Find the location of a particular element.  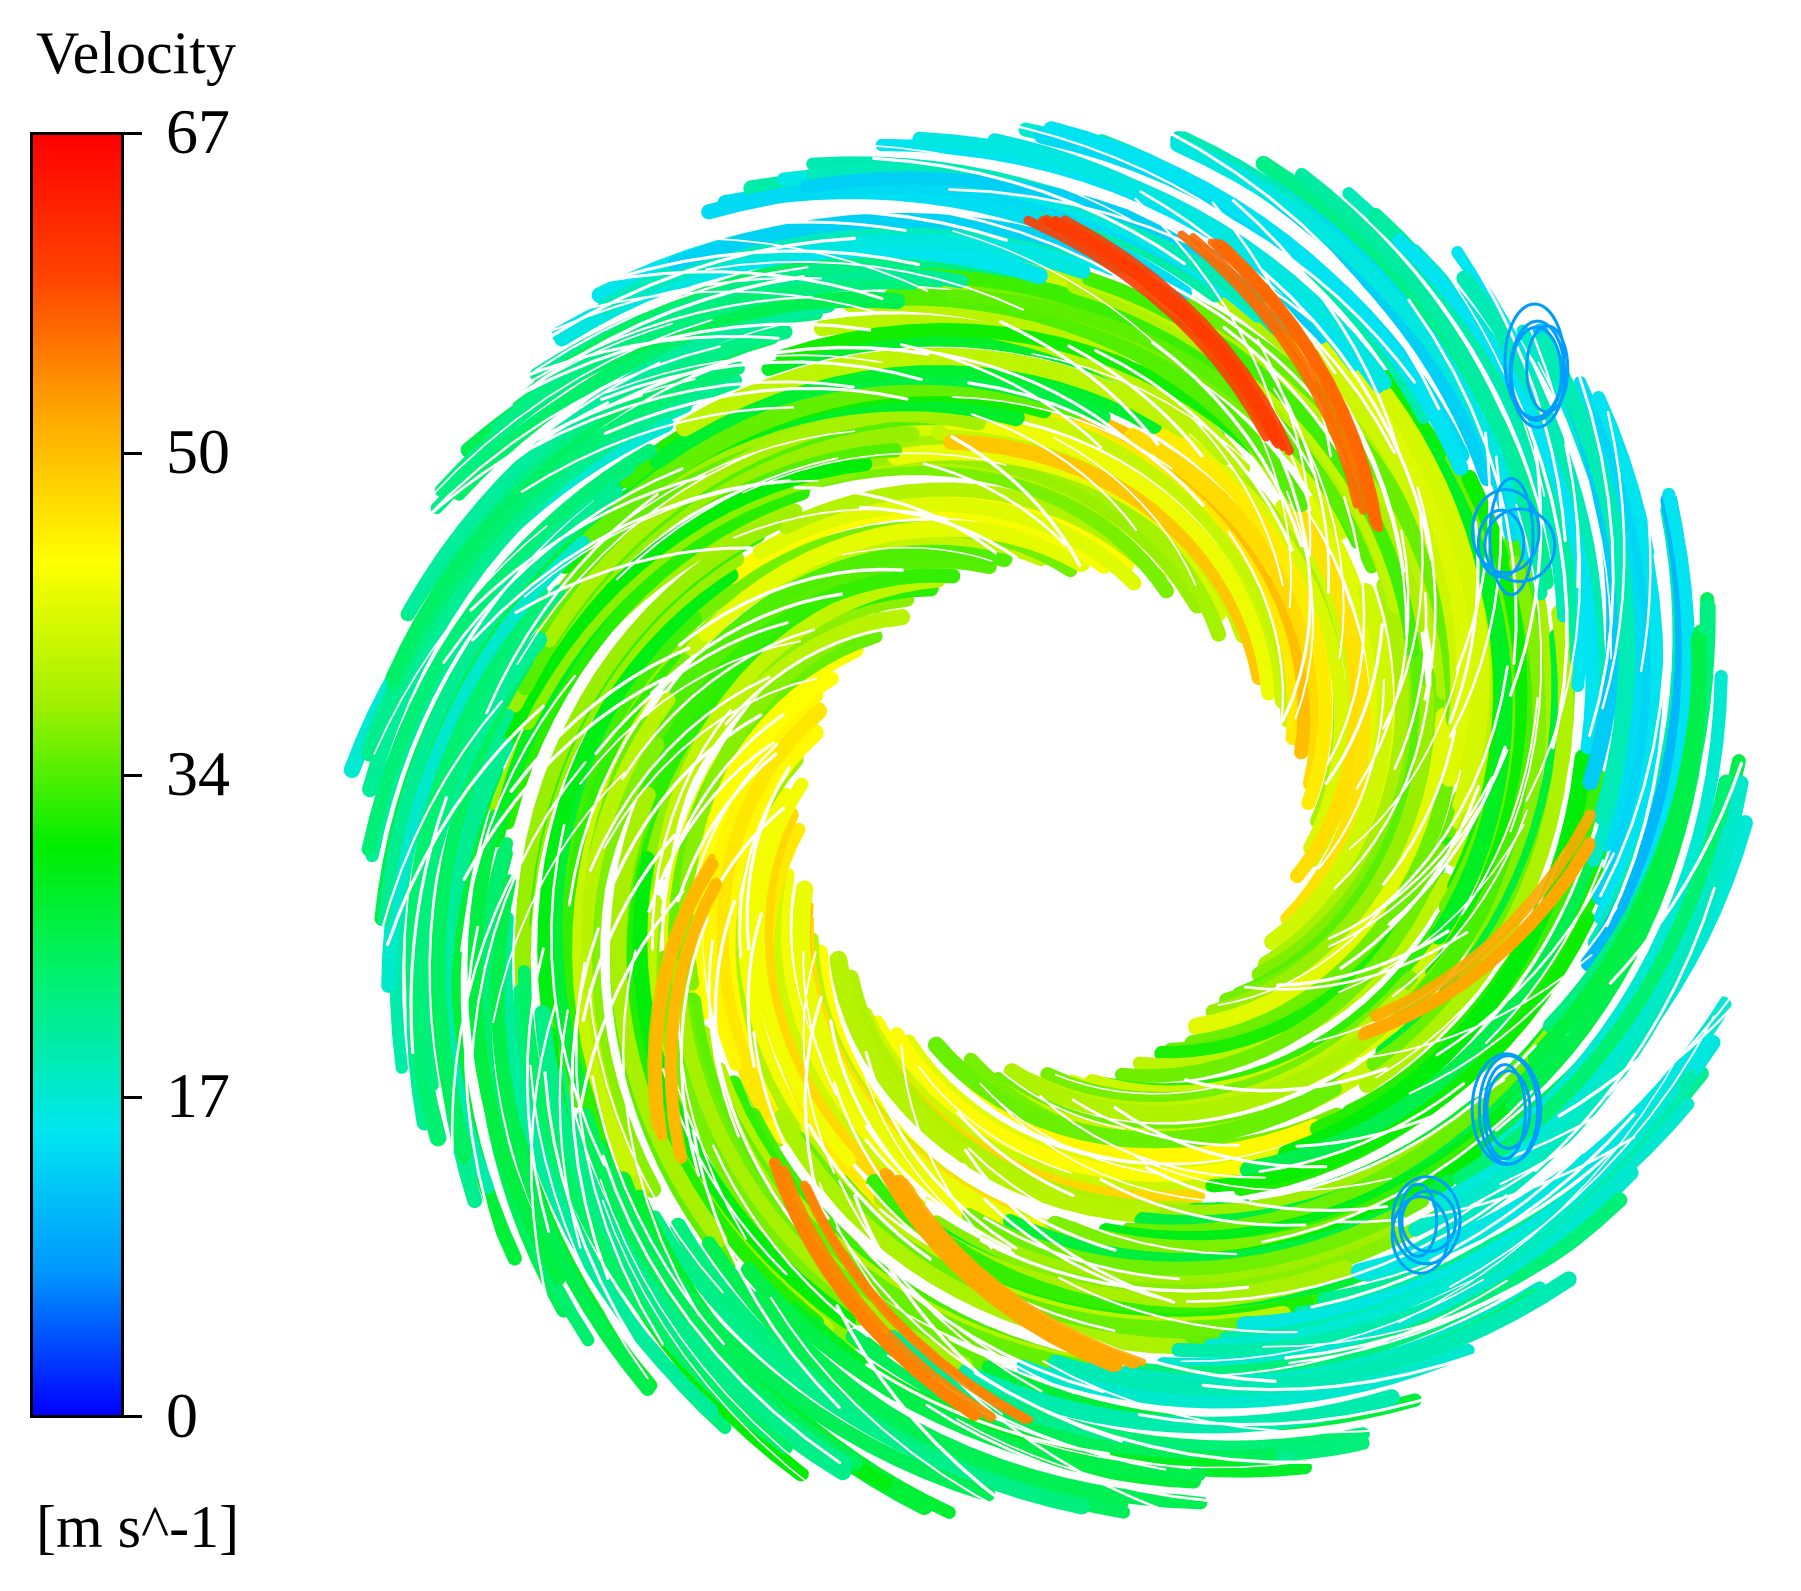

legend-label-67: 67 is located at coordinates (198, 131).